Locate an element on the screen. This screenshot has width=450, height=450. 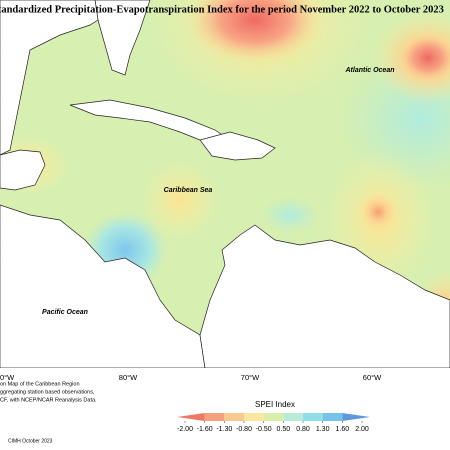
tick-label: -0.80 is located at coordinates (244, 429).